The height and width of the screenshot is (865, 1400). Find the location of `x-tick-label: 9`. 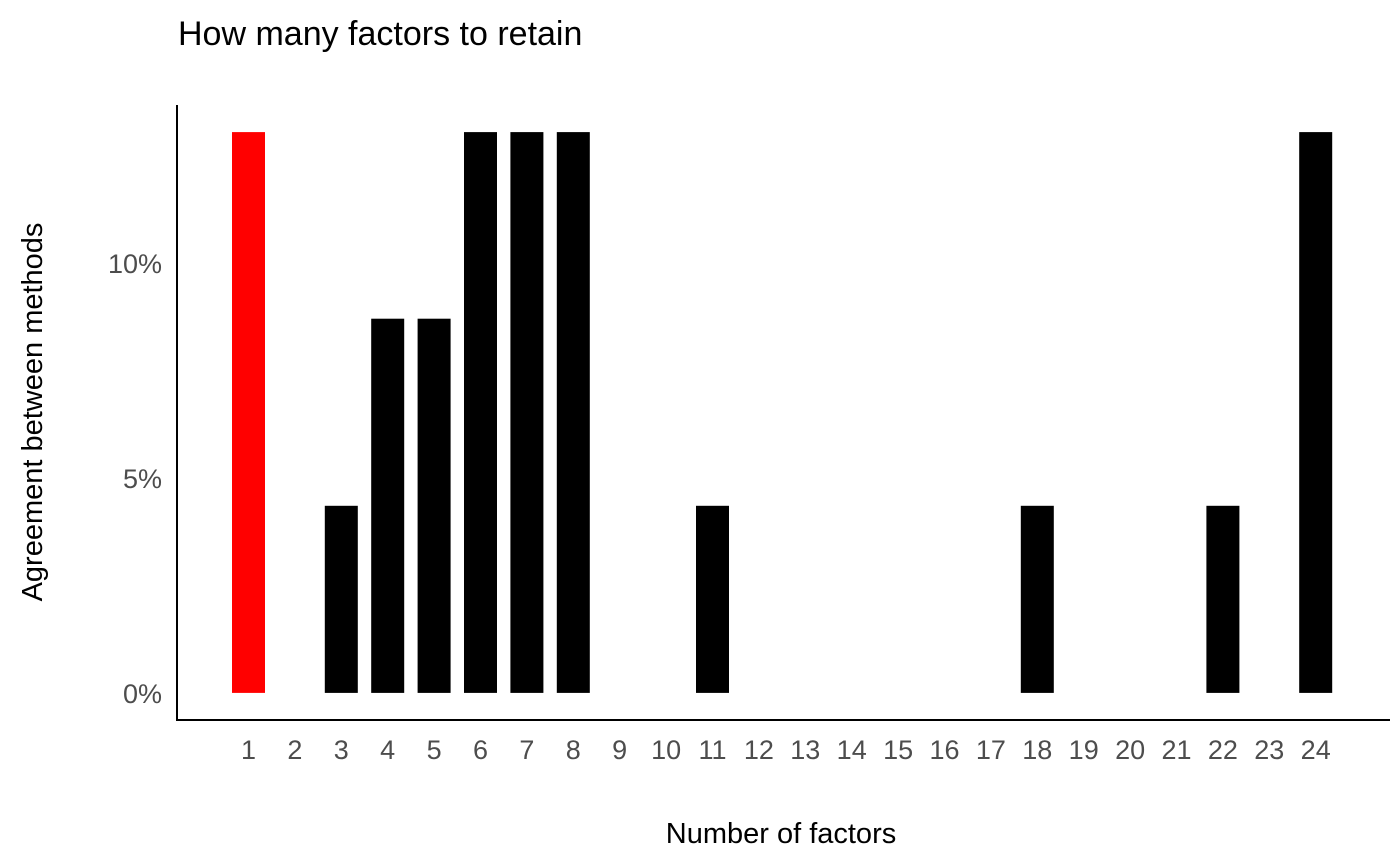

x-tick-label: 9 is located at coordinates (619, 750).